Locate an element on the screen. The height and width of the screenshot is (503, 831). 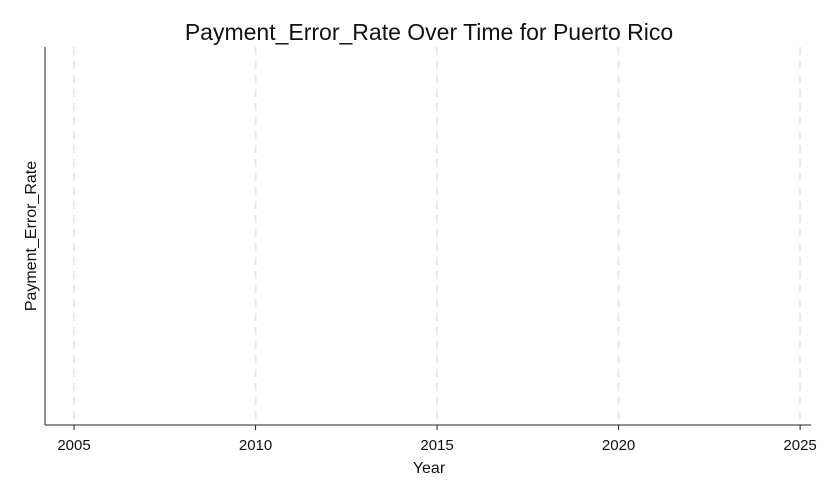
x-axis-title: Year is located at coordinates (429, 468).